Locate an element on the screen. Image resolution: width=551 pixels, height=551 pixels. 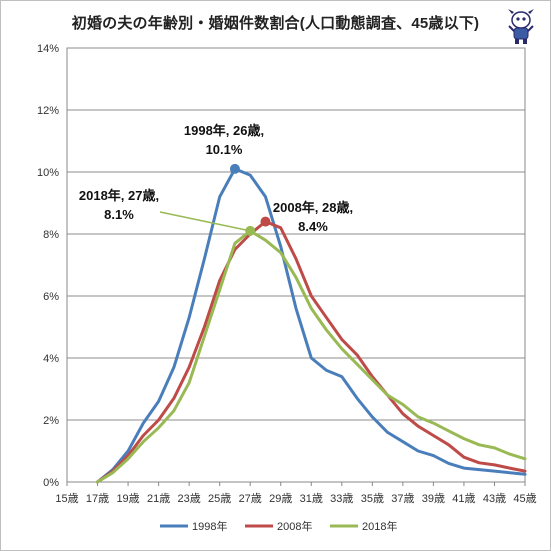
annotation-leader-line is located at coordinates (205, 221).